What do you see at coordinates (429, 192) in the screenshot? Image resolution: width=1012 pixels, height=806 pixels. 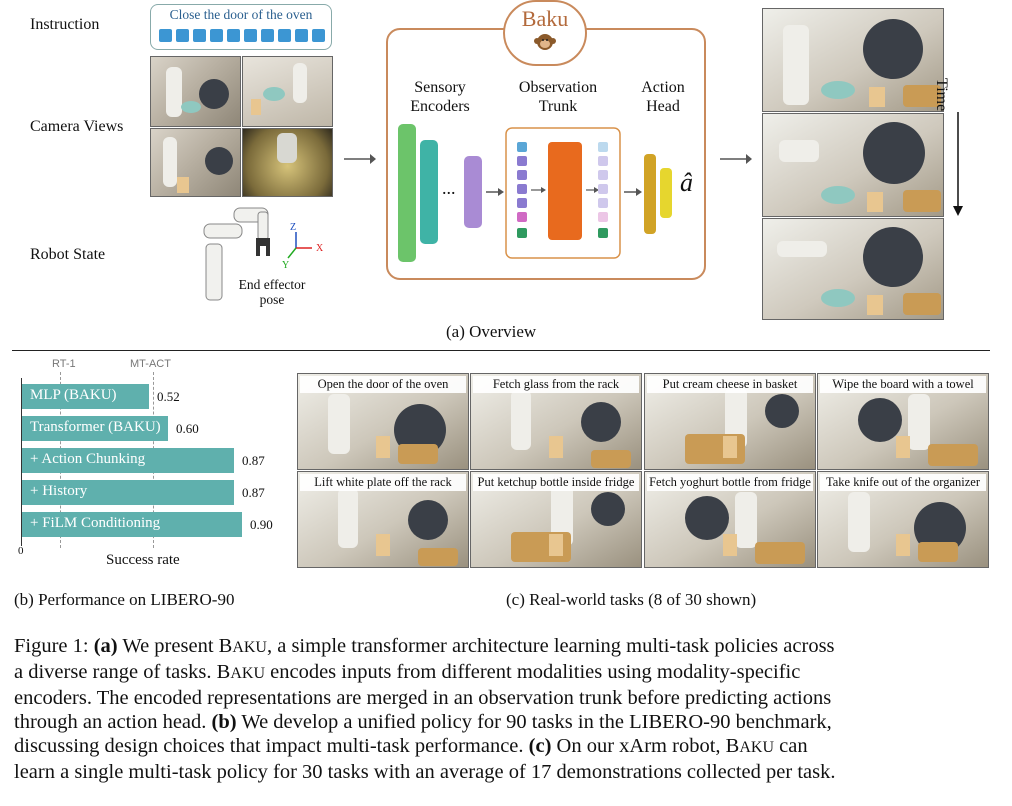 I see `encoder-bar-teal` at bounding box center [429, 192].